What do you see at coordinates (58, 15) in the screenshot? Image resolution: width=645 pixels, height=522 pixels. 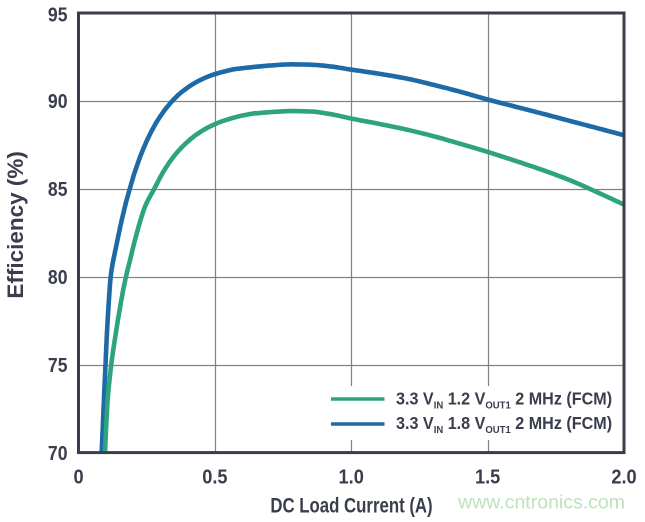 I see `svg-text: 95` at bounding box center [58, 15].